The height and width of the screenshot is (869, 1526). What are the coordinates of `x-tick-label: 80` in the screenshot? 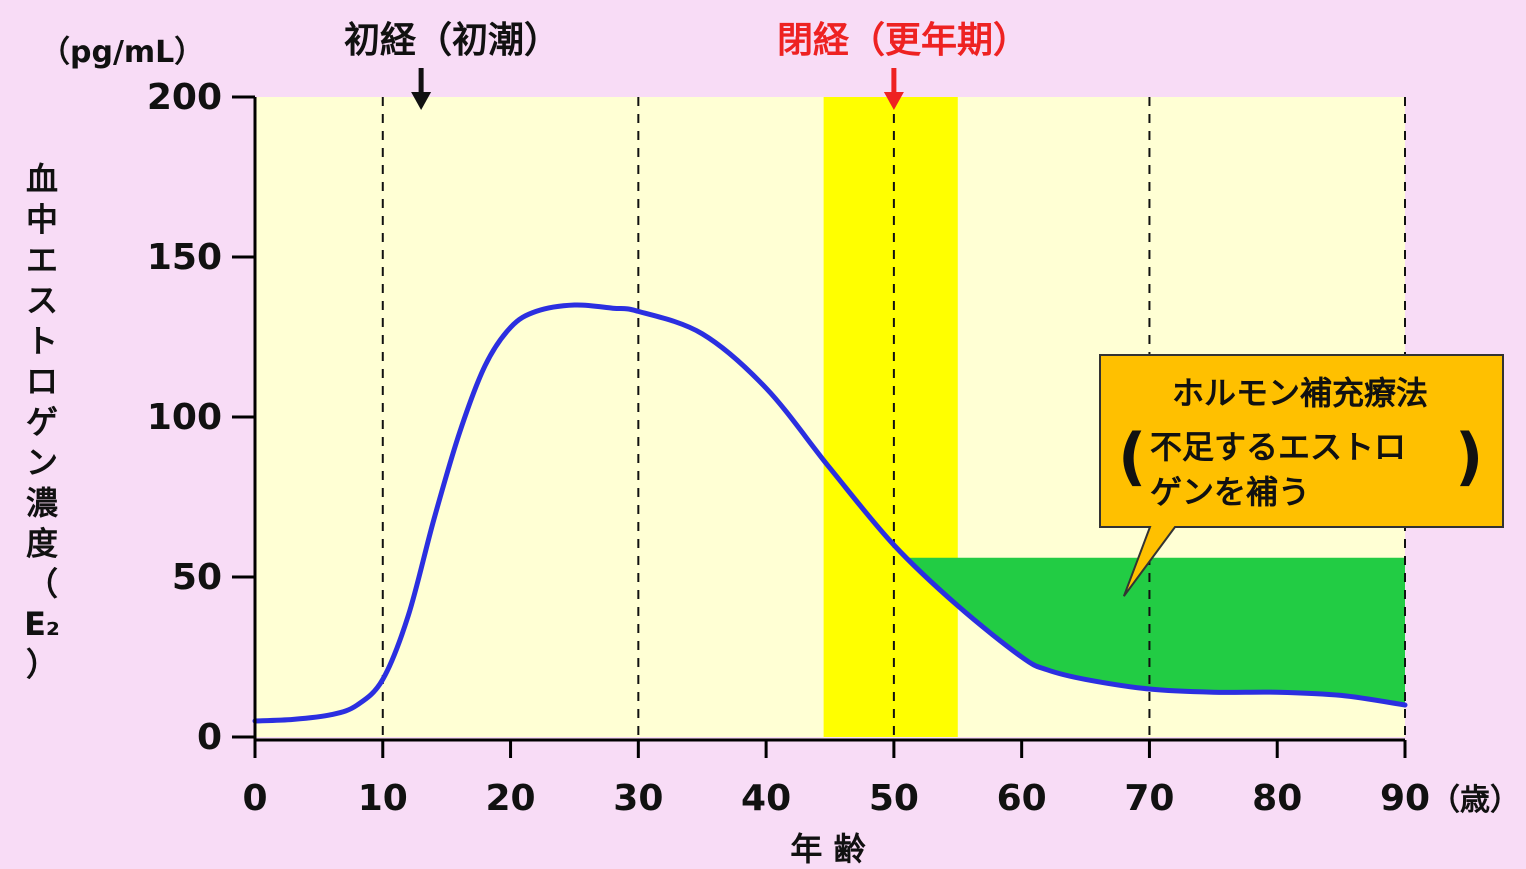 It's located at (1277, 798).